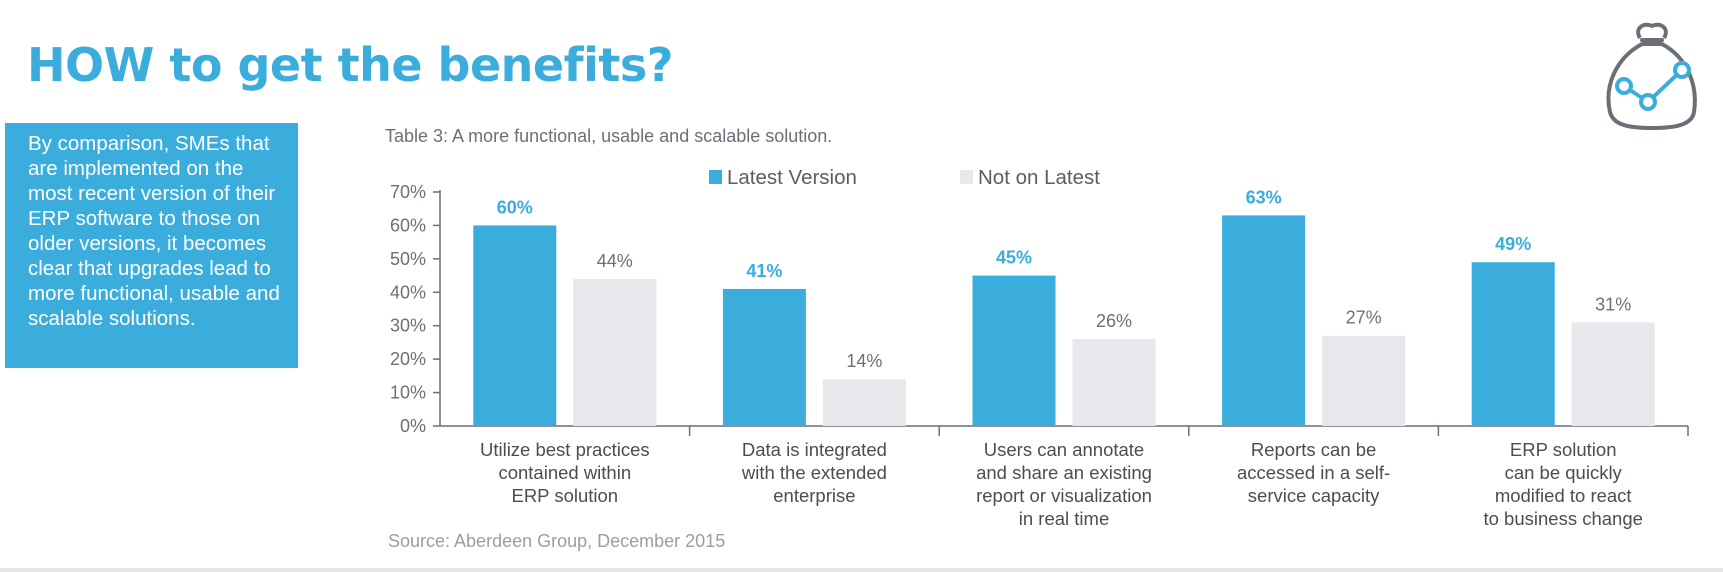  I want to click on legend-swatch-not-latest, so click(966, 177).